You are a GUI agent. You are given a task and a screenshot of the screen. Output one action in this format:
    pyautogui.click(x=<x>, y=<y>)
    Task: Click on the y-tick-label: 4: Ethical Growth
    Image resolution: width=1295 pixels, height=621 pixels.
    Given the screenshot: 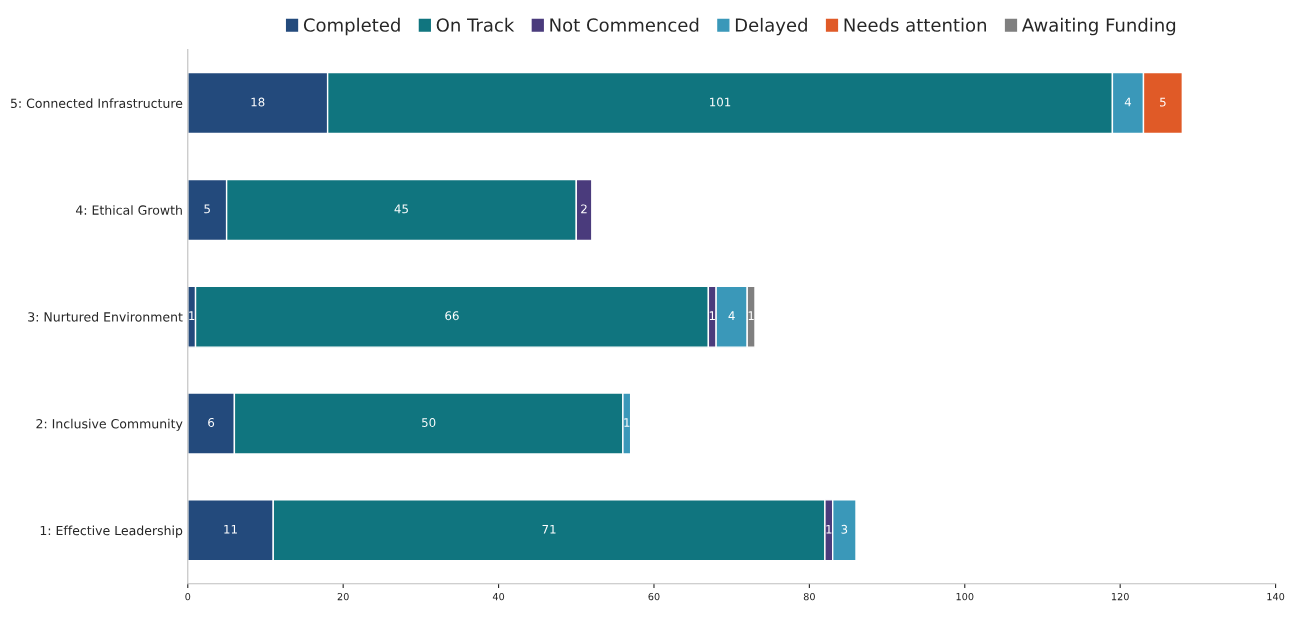 What is the action you would take?
    pyautogui.click(x=128, y=210)
    